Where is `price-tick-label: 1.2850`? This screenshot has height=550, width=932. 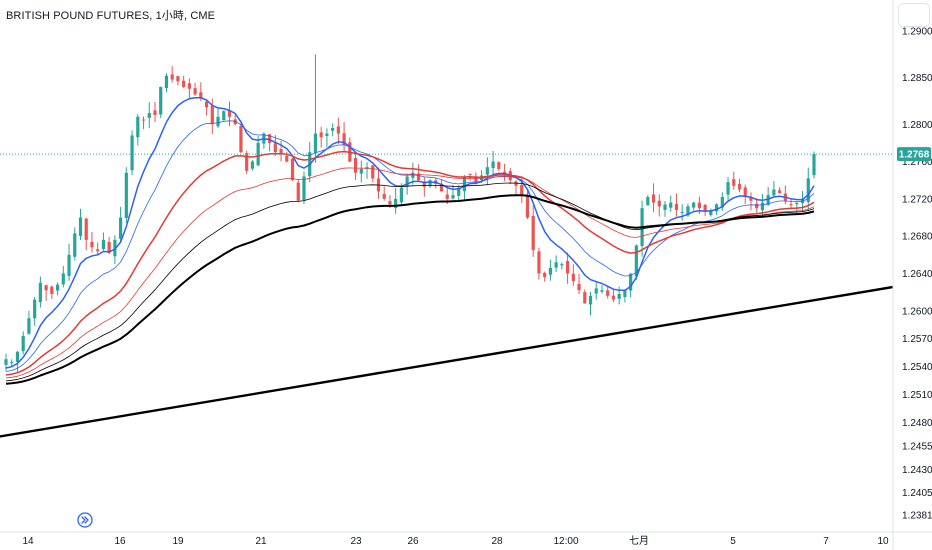
price-tick-label: 1.2850 is located at coordinates (917, 78).